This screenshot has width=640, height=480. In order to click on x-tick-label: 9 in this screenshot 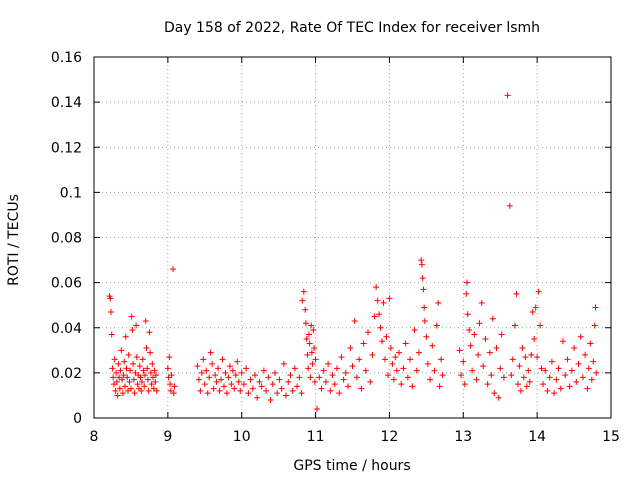, I will do `click(167, 437)`.